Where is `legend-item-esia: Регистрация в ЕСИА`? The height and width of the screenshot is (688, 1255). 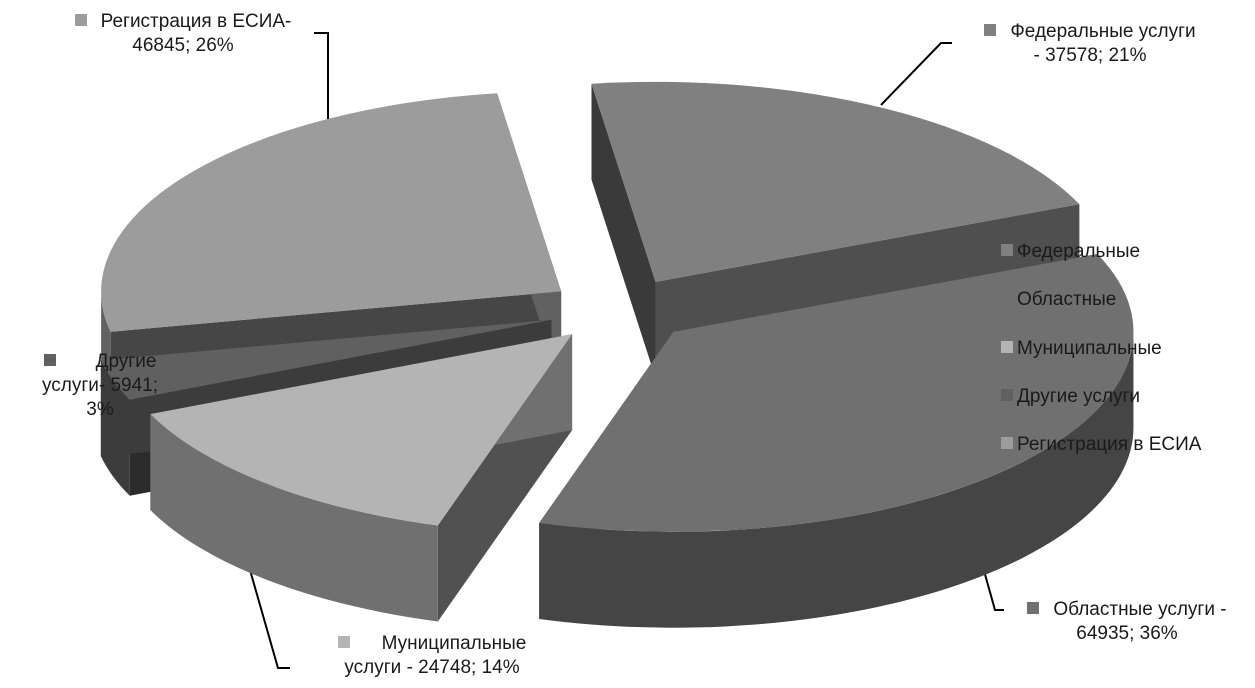 legend-item-esia: Регистрация в ЕСИА is located at coordinates (1101, 445).